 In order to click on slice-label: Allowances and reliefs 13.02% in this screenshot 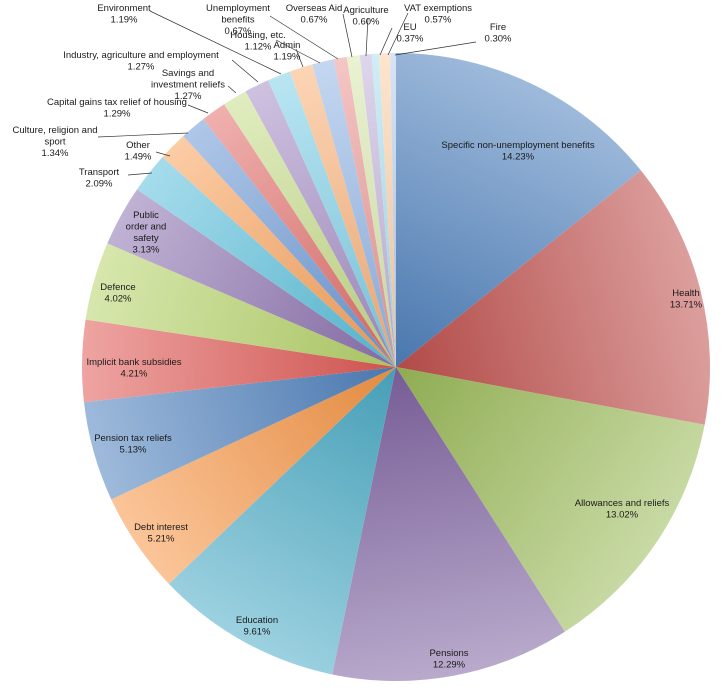, I will do `click(622, 509)`.